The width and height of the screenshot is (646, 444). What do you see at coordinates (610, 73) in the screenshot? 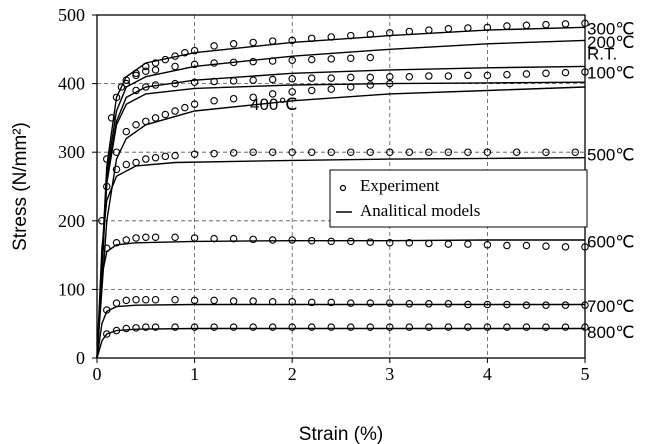
I see `series-label-100℃: 100℃` at bounding box center [610, 73].